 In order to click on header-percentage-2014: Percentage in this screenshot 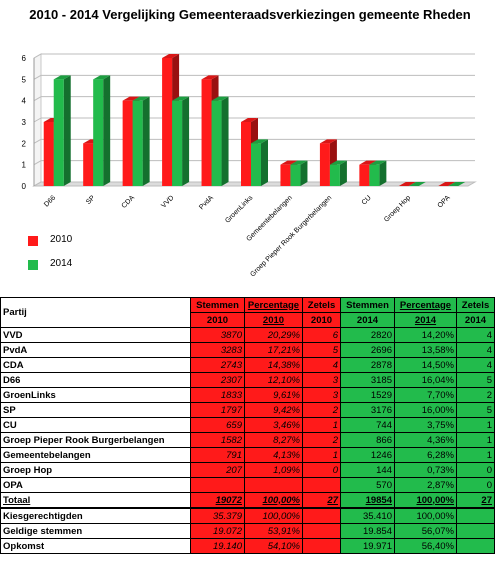, I will do `click(425, 305)`.